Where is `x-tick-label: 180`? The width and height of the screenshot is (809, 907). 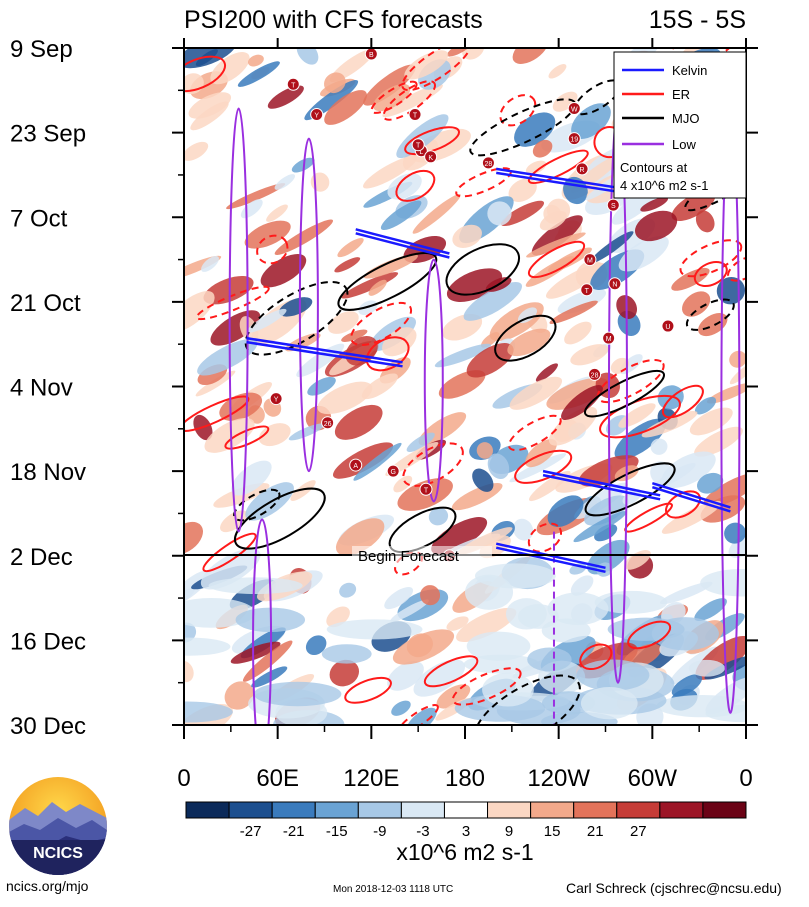
x-tick-label: 180 is located at coordinates (465, 778).